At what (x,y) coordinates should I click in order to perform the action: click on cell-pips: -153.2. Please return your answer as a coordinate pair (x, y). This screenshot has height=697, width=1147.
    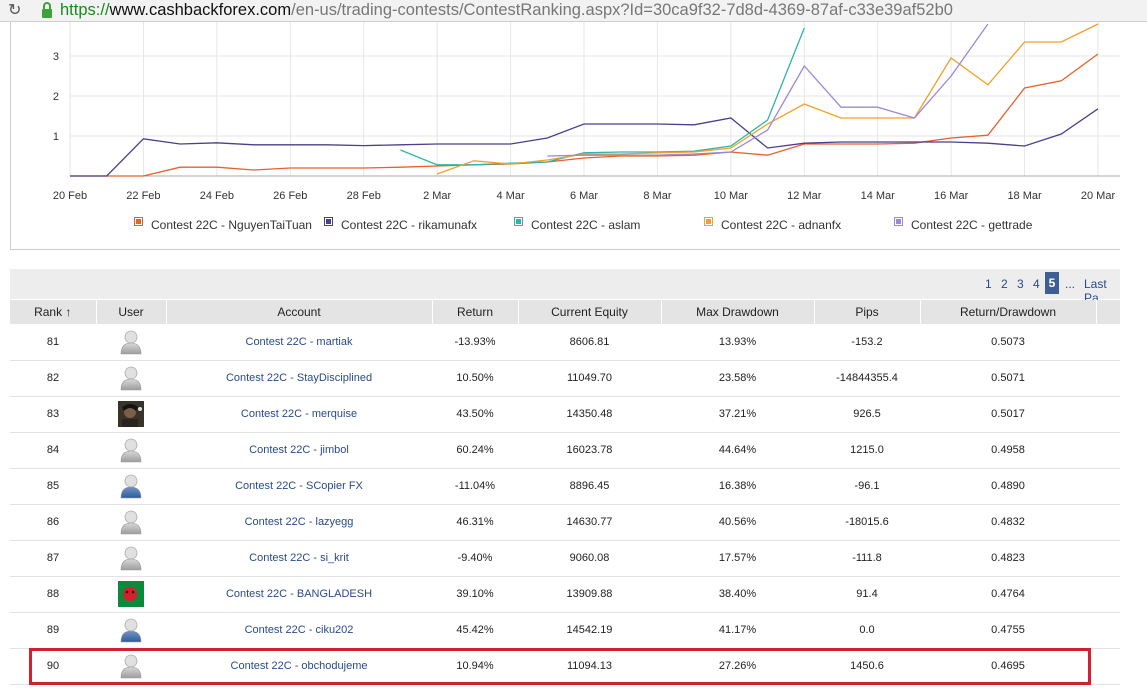
    Looking at the image, I should click on (867, 342).